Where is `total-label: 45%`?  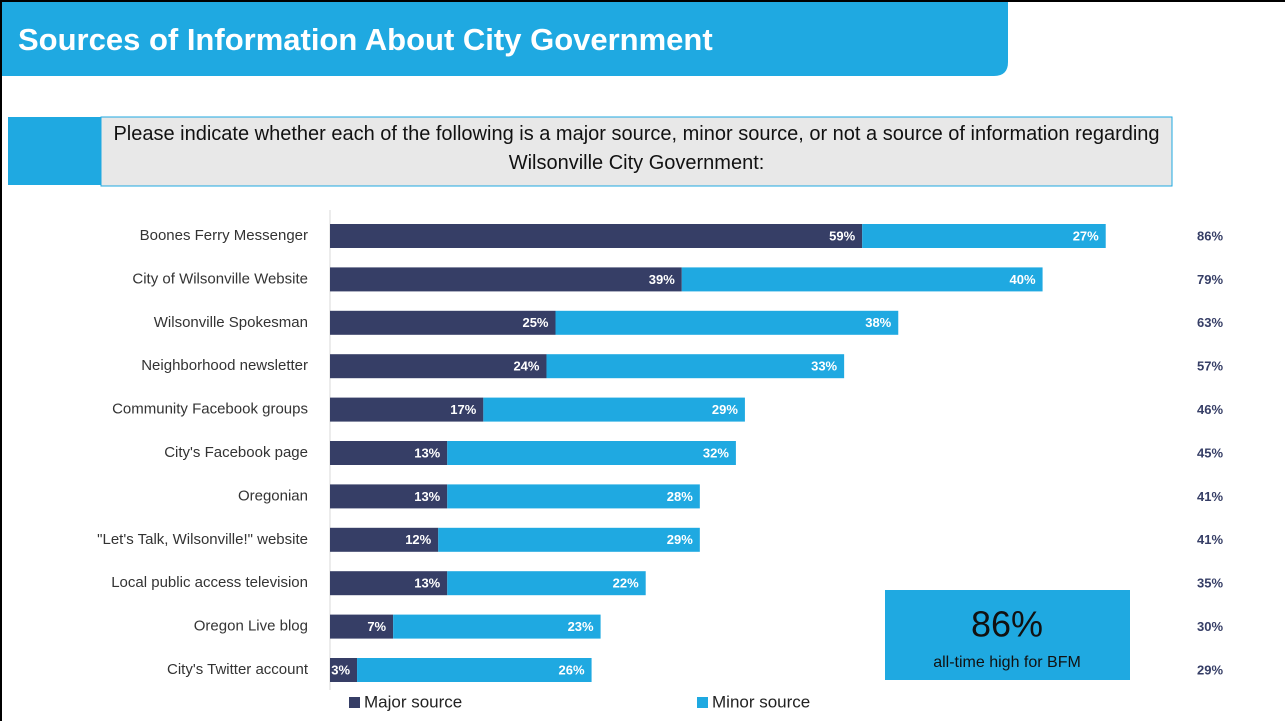
total-label: 45% is located at coordinates (1210, 452).